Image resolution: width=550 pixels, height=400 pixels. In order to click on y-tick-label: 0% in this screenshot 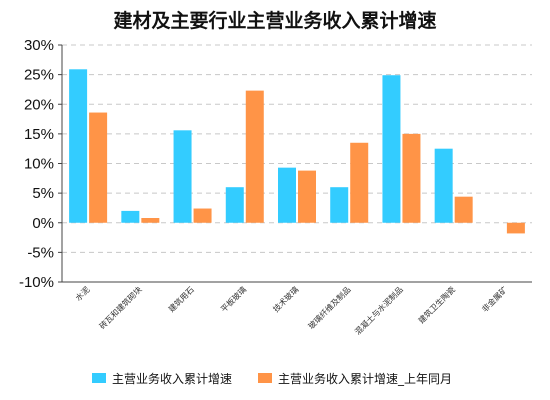, I will do `click(43, 223)`.